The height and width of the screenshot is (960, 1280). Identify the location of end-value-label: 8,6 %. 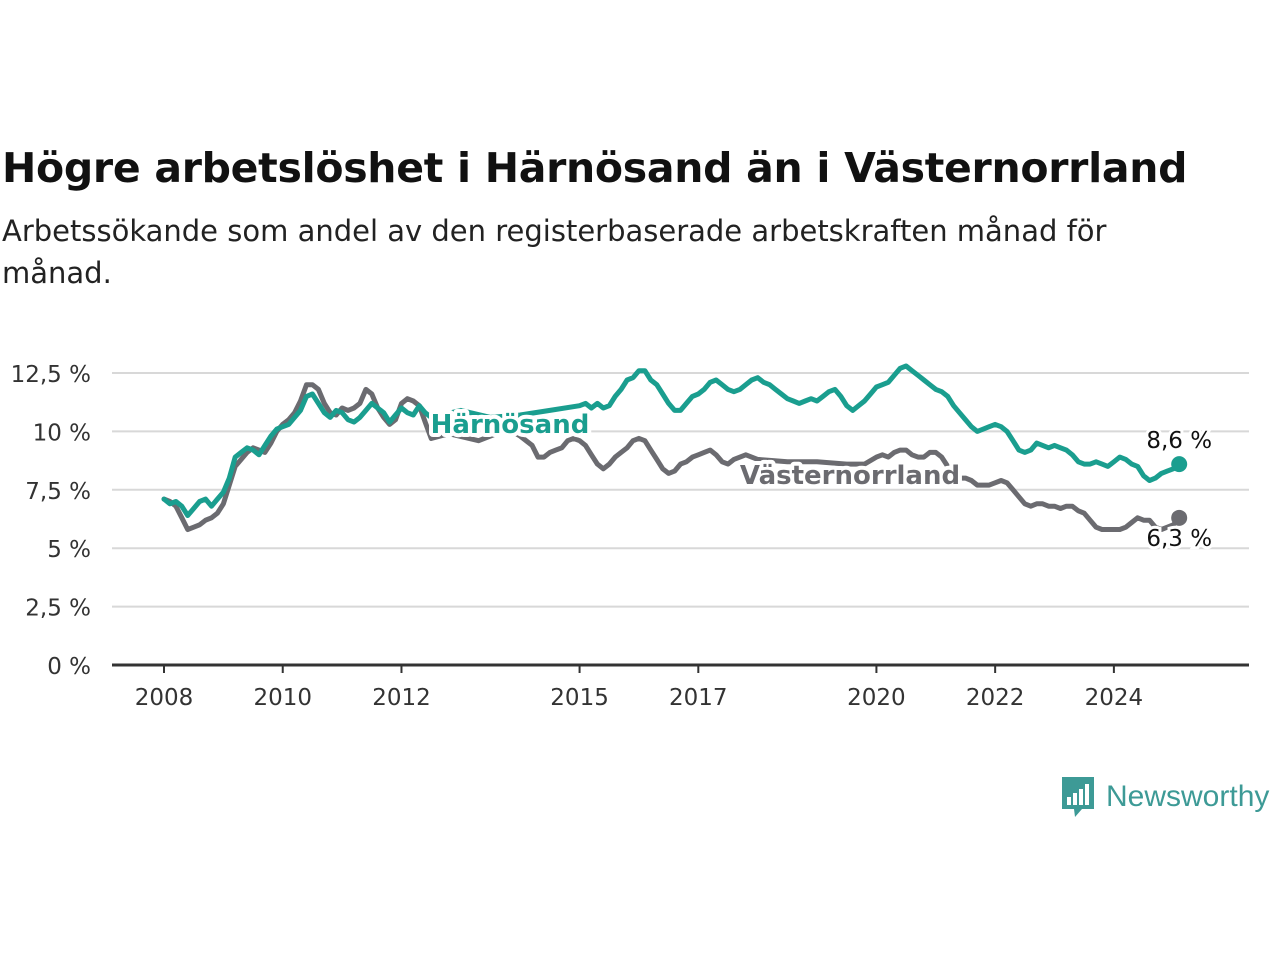
(1179, 441).